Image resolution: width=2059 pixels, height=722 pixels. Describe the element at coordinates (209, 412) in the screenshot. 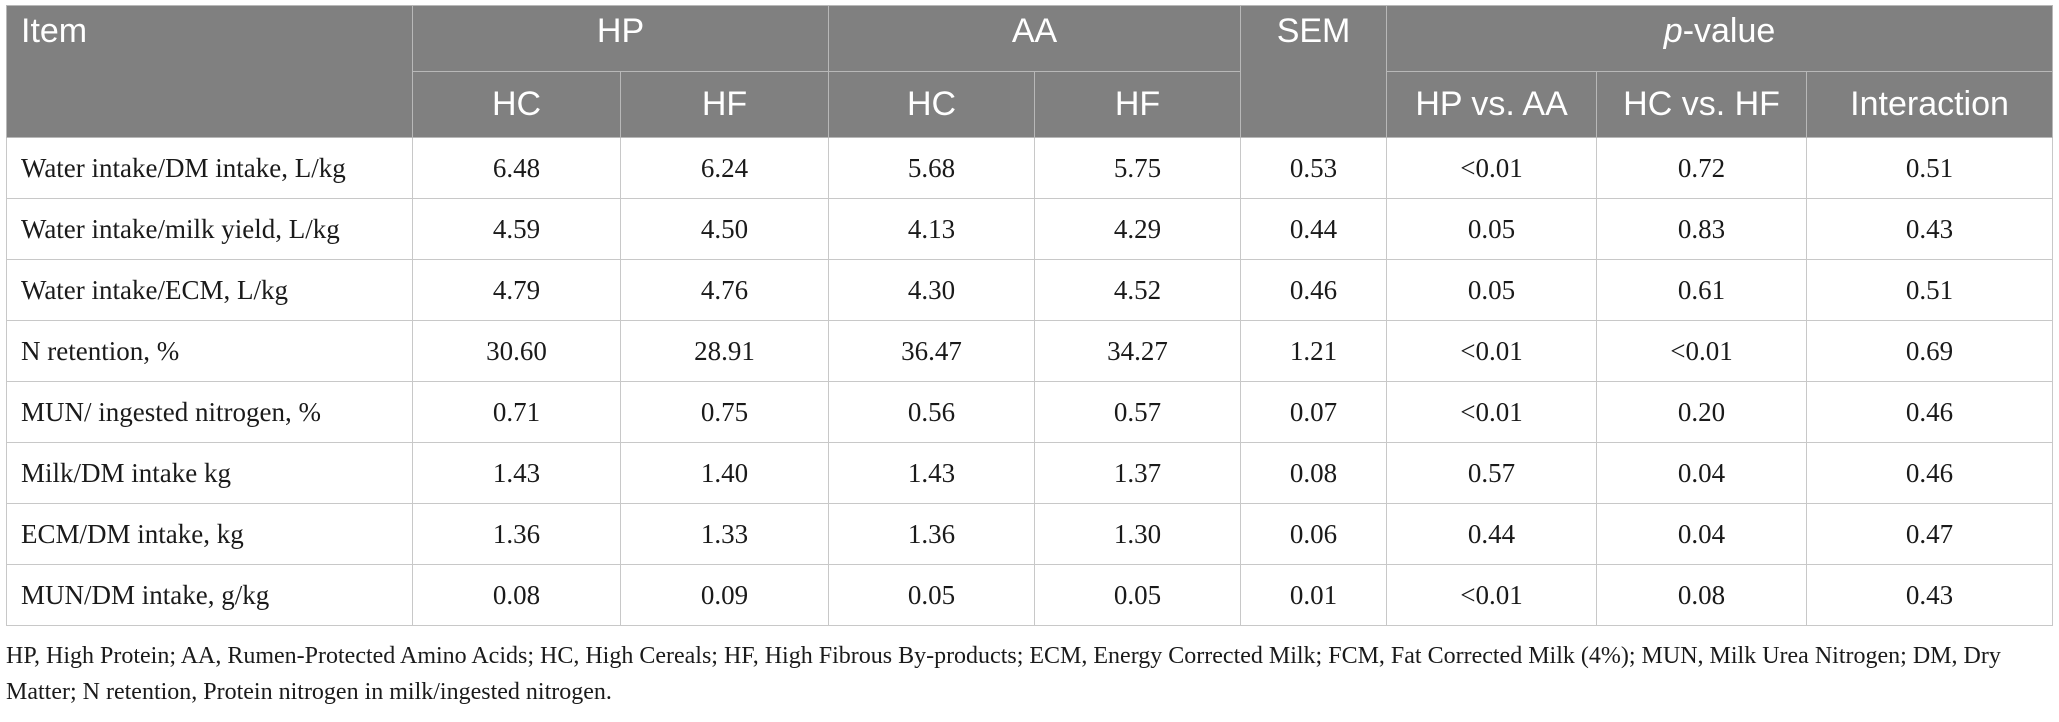

I see `row-label: MUN/ ingested nitrogen, %` at that location.